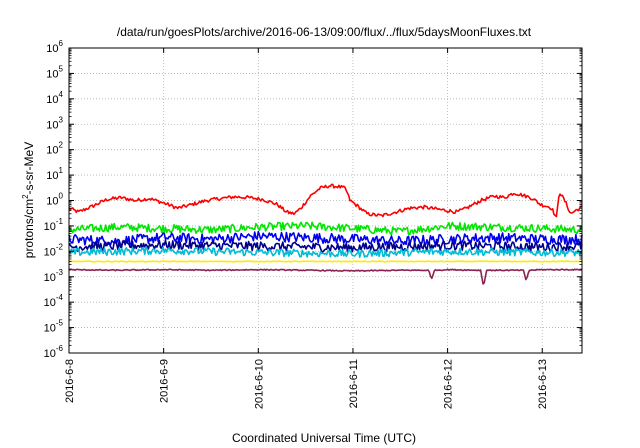 The width and height of the screenshot is (640, 448). I want to click on y-axis-label: protons/cm2-s-sr-MeV, so click(28, 200).